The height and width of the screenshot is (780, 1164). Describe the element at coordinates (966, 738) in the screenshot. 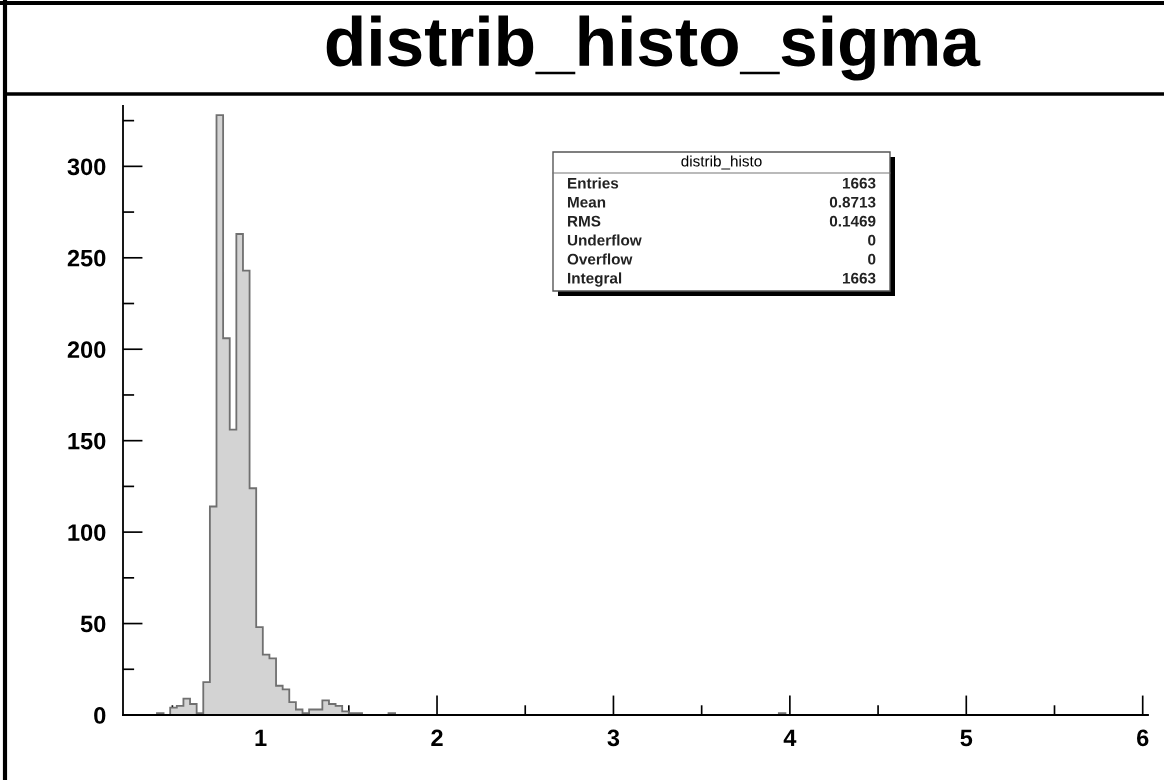

I see `x-tick-label: 5` at that location.